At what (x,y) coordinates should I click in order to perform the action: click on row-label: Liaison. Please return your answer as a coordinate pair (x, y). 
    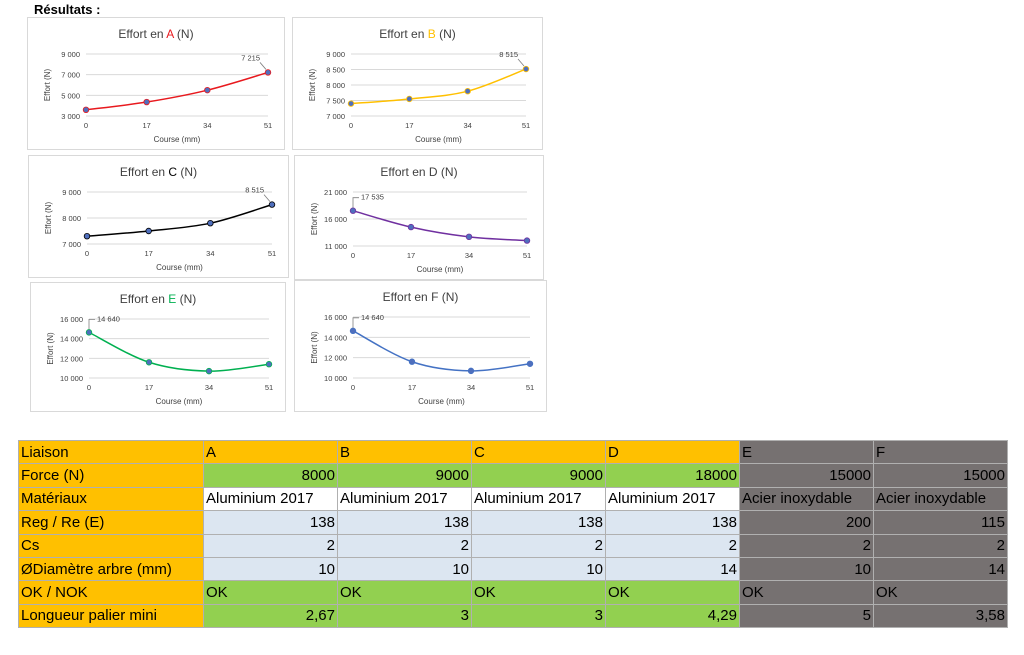
    Looking at the image, I should click on (111, 452).